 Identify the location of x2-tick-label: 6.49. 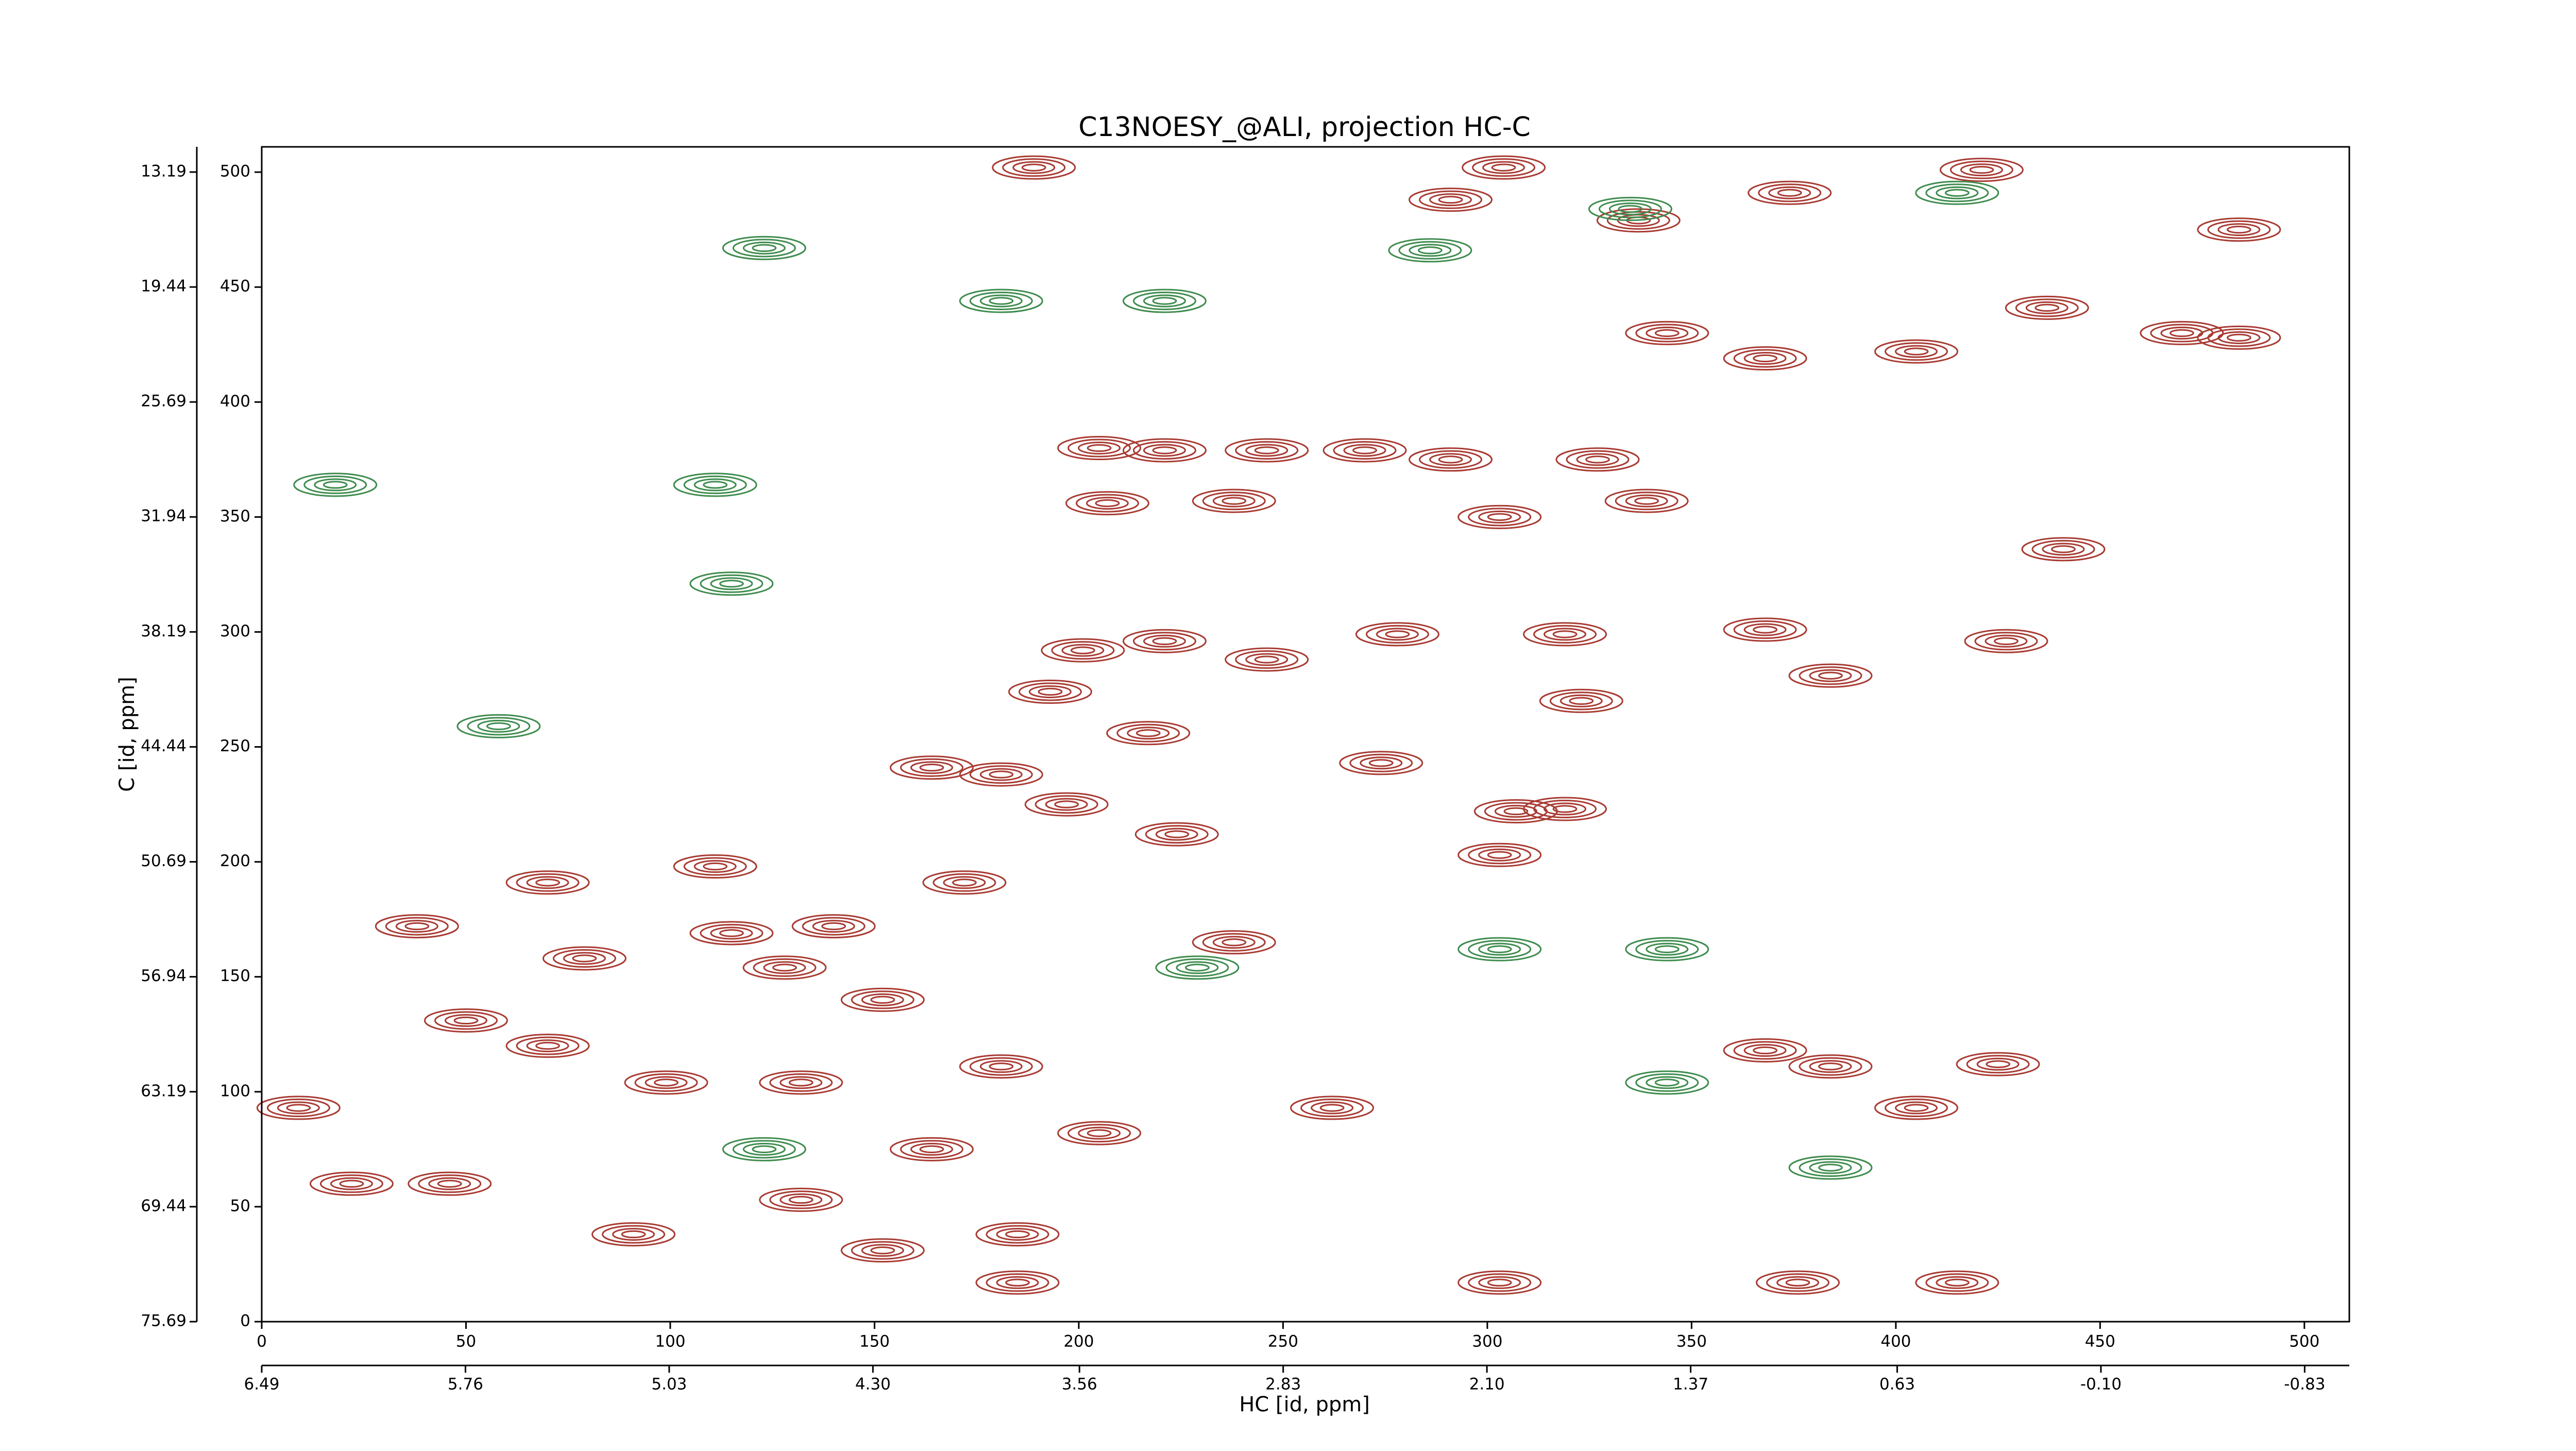
(261, 1384).